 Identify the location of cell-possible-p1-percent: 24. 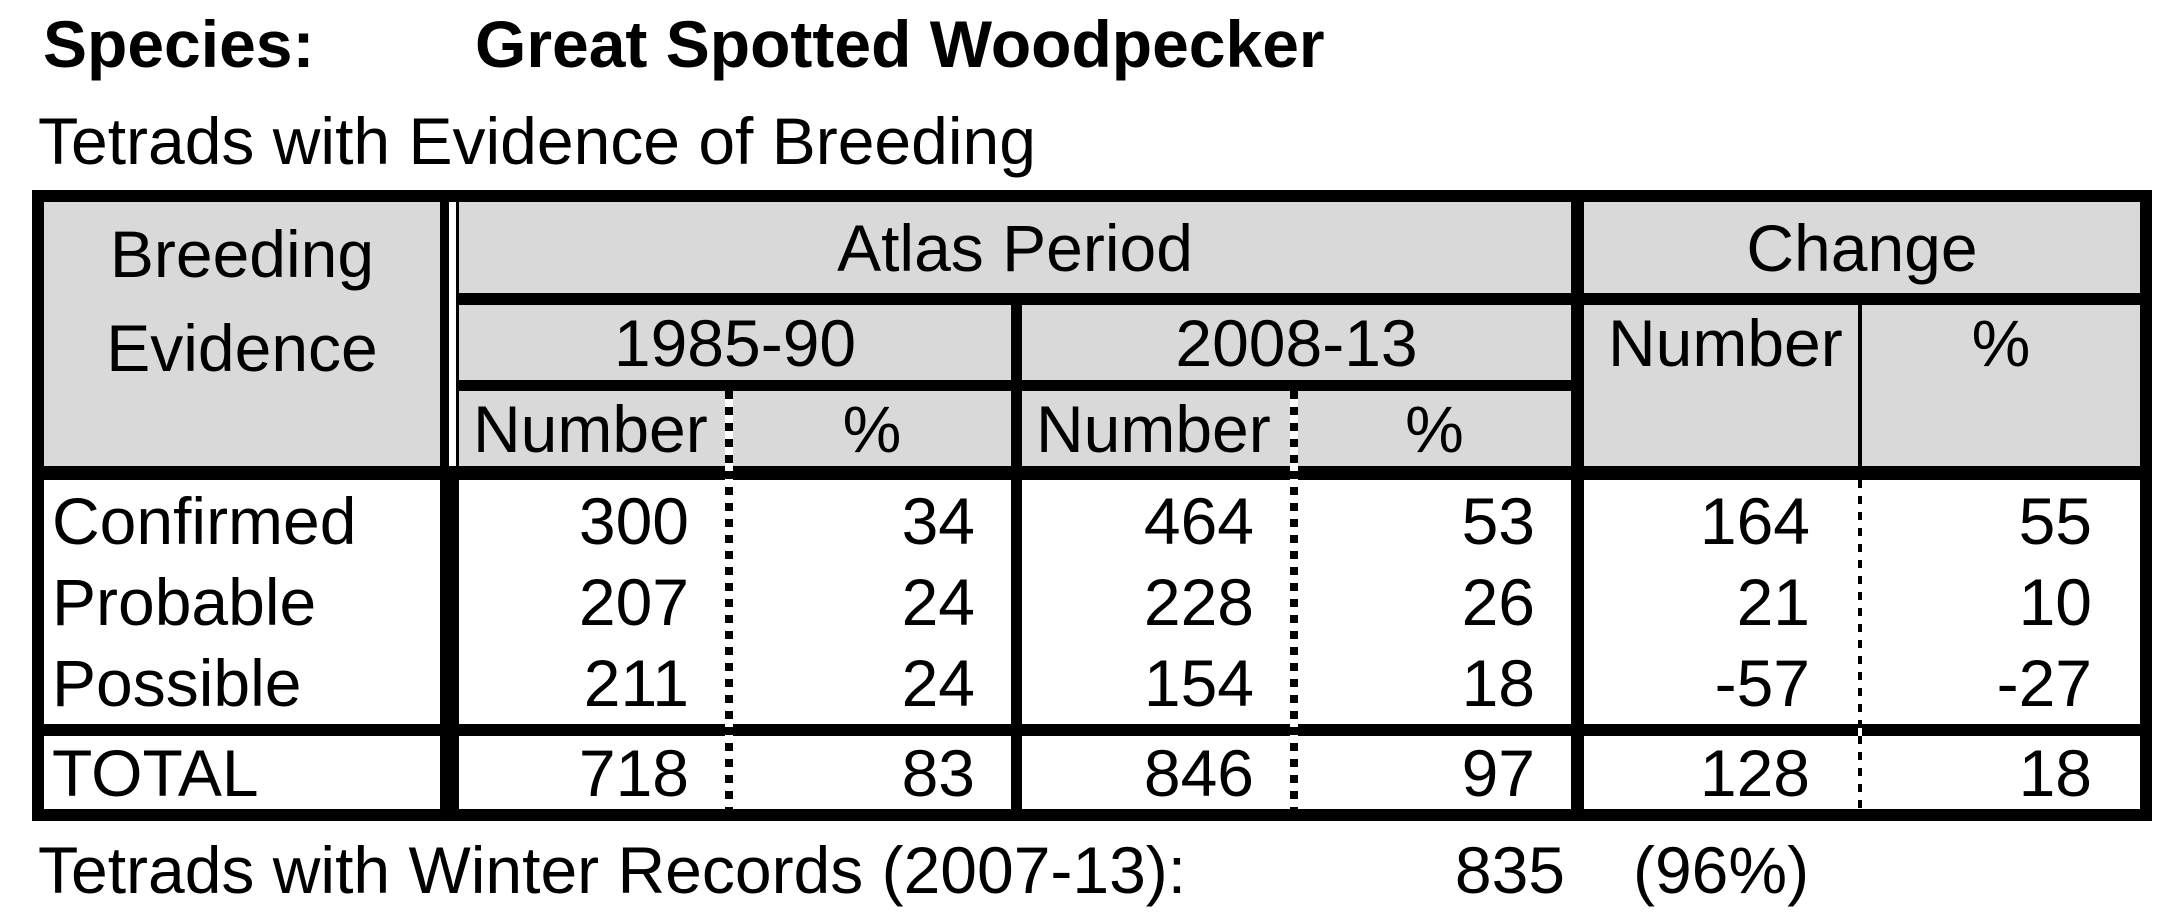
(872, 683).